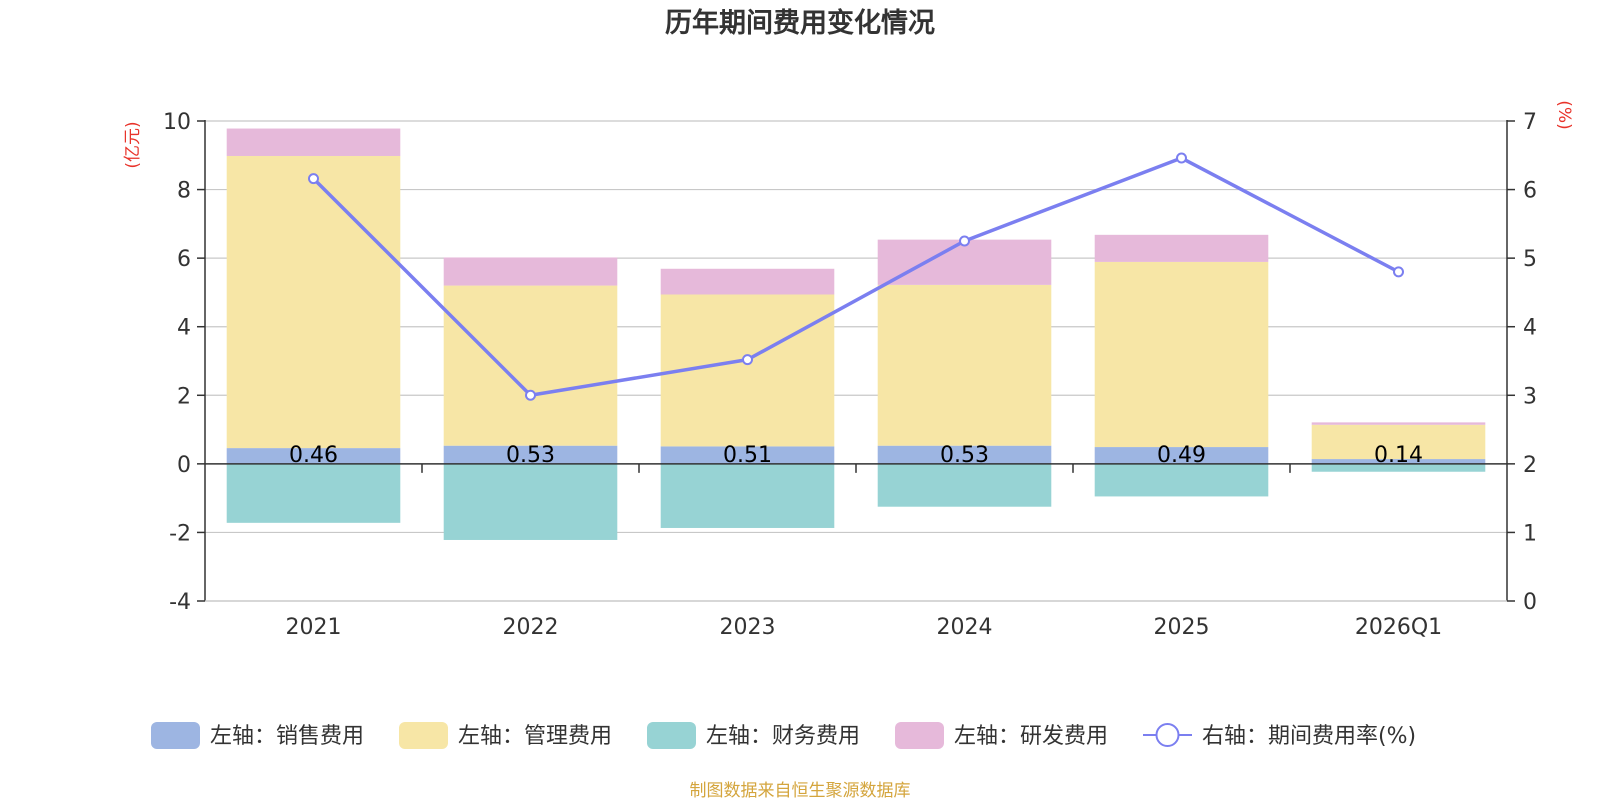  I want to click on legend: 左轴：销售费用 左轴：管理费用 左轴：财务费用 左轴：研发费用 右轴：期间费用率(%), so click(783, 735).